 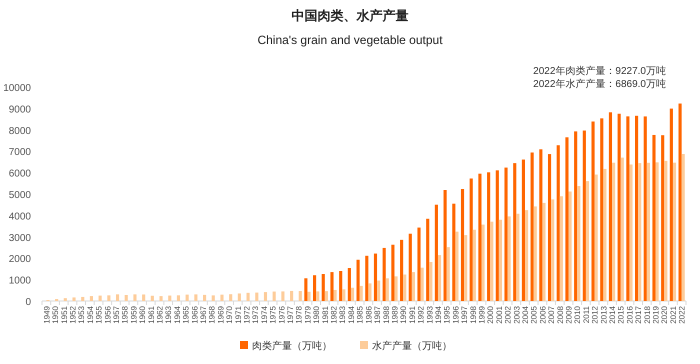 I want to click on x-tick-label: 2012, so click(x=595, y=314).